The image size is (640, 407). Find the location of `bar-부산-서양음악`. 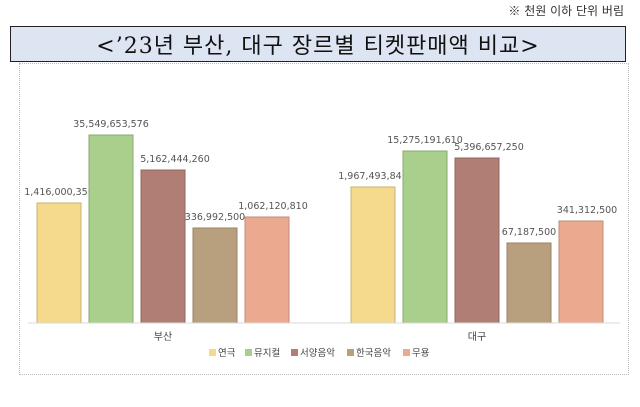

bar-부산-서양음악 is located at coordinates (163, 246).